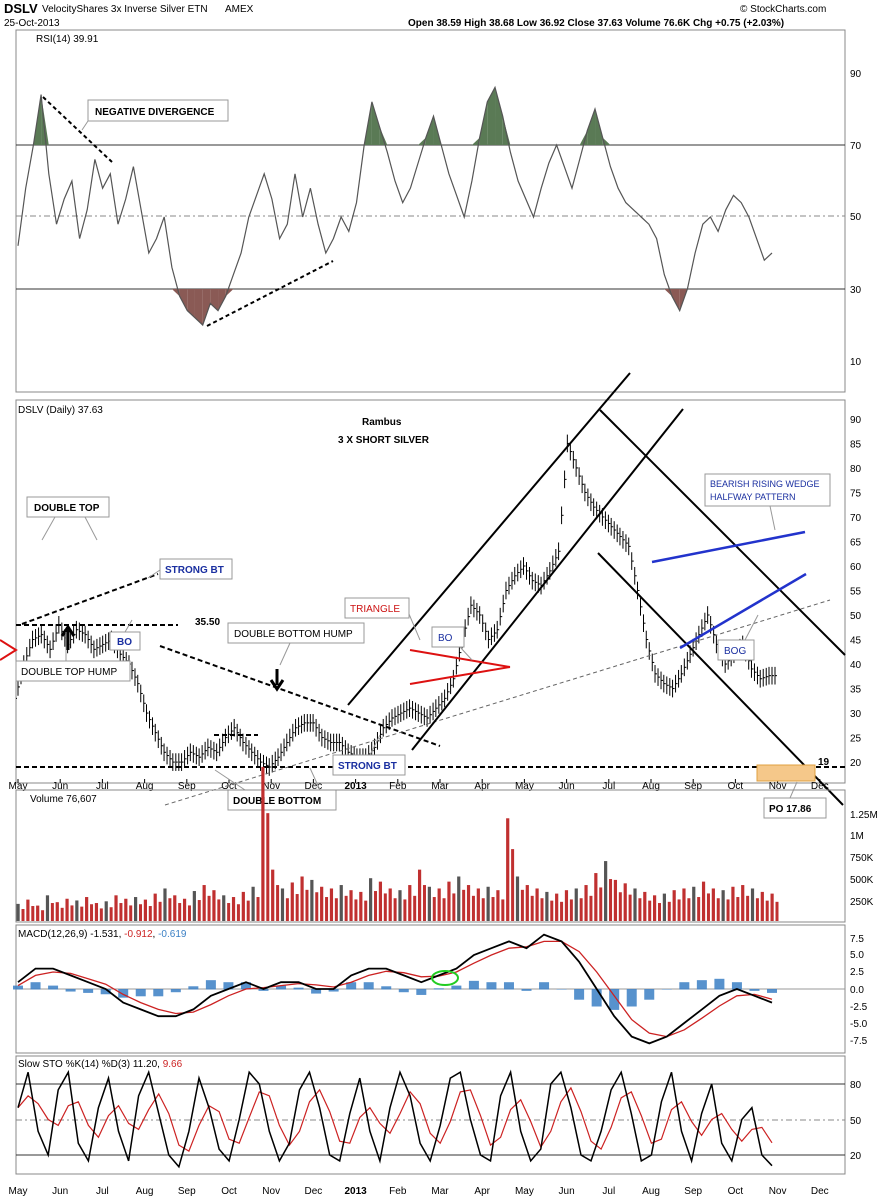 The width and height of the screenshot is (895, 1200). I want to click on macd-tick-6: -5.0, so click(859, 1024).